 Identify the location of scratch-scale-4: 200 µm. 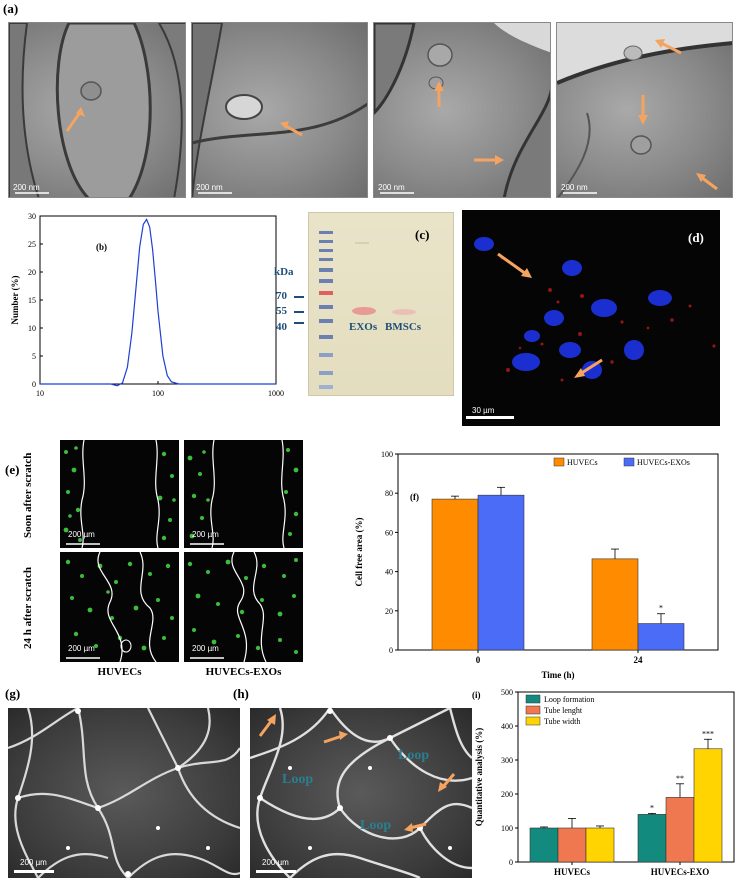
(205, 648).